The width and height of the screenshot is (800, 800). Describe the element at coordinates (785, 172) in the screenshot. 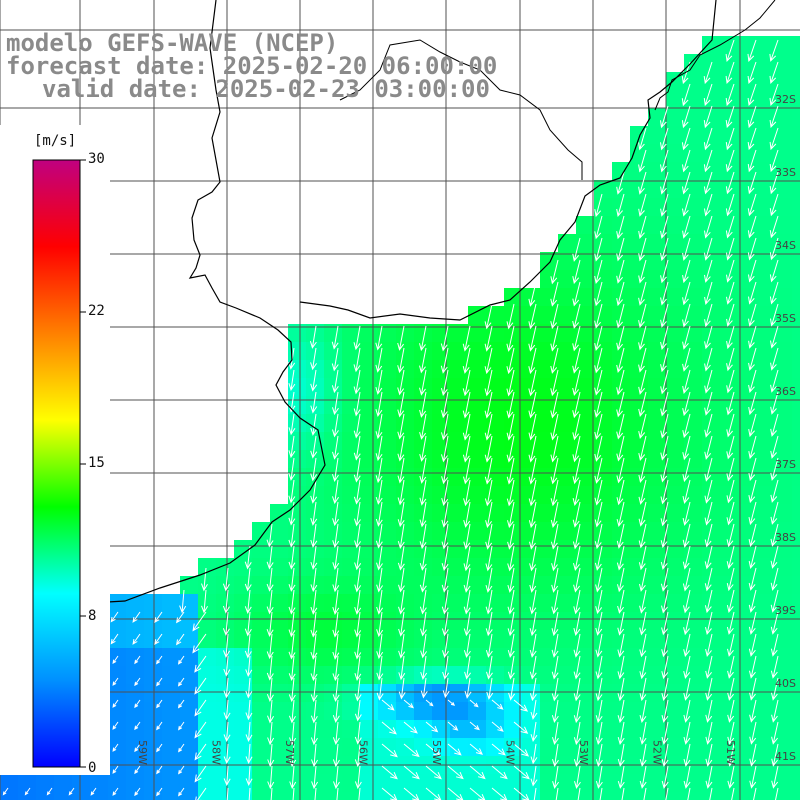

I see `latitude-label: 33S` at that location.